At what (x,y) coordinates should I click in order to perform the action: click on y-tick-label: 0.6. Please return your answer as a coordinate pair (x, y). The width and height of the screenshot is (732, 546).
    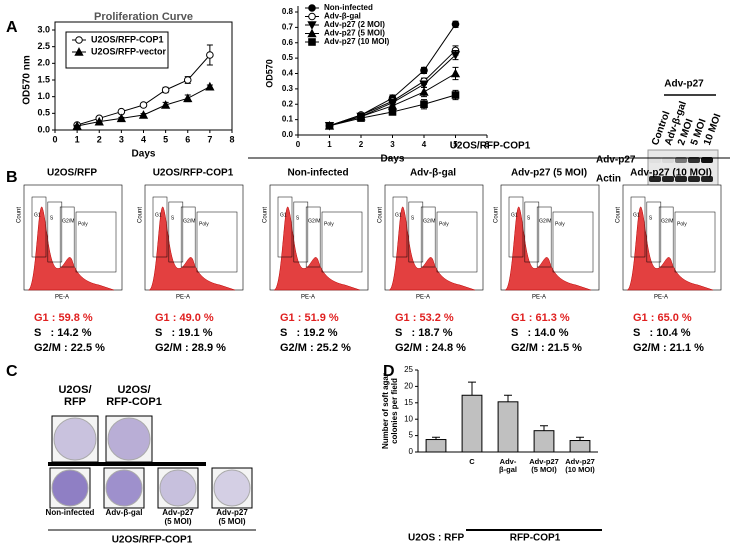
    Looking at the image, I should click on (288, 42).